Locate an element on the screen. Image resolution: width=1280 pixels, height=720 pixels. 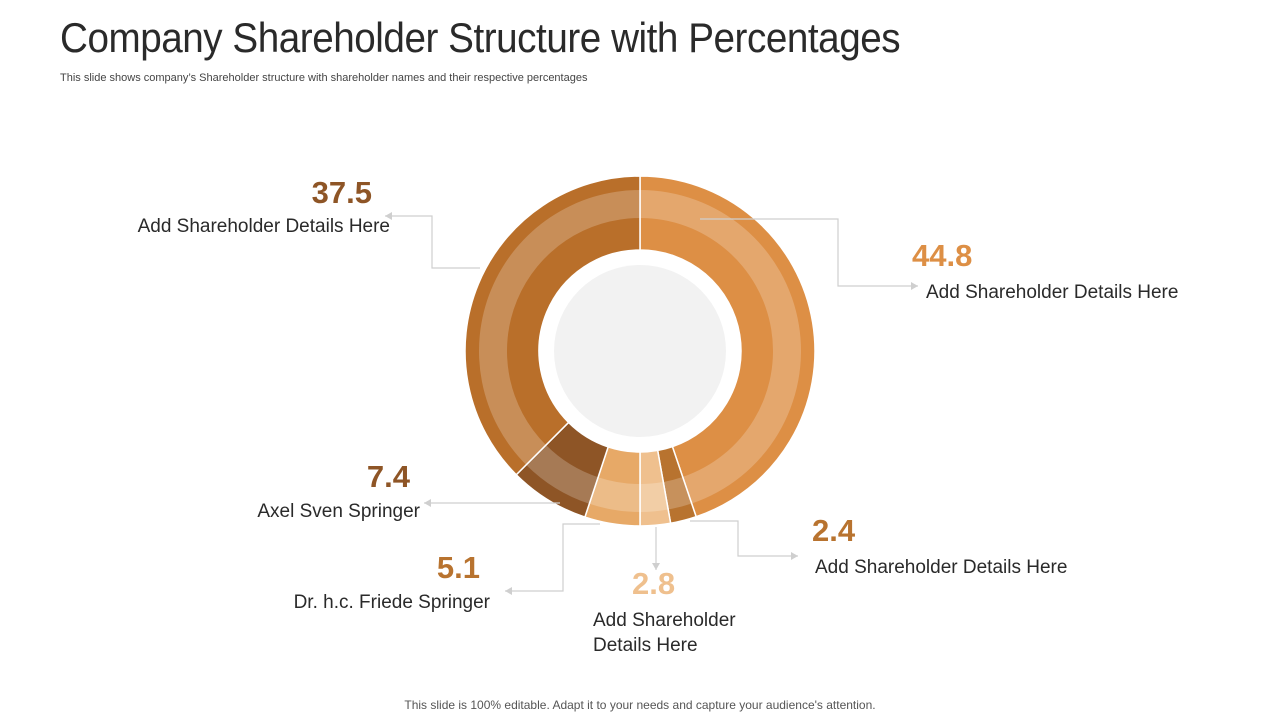
leader-37-5-arrow is located at coordinates (388, 216).